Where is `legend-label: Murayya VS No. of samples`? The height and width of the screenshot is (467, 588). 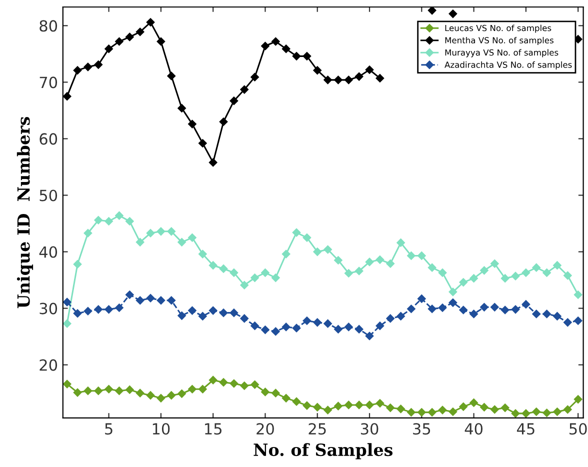 legend-label: Murayya VS No. of samples is located at coordinates (501, 53).